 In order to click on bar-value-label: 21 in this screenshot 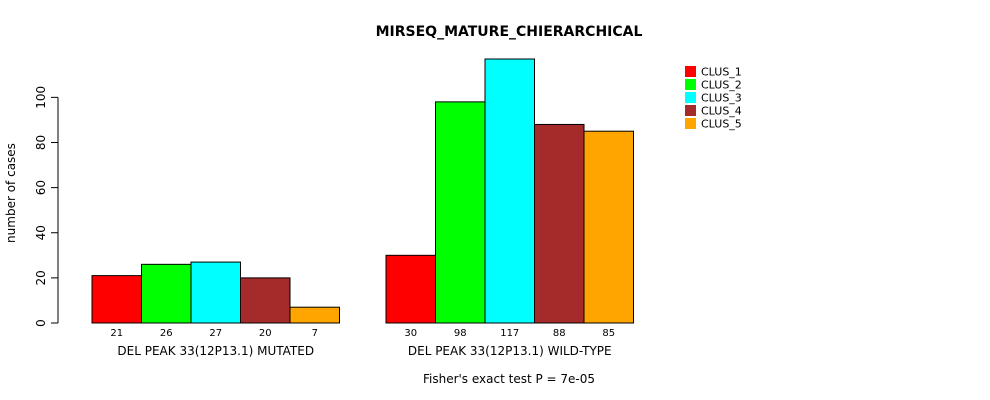, I will do `click(116, 333)`.